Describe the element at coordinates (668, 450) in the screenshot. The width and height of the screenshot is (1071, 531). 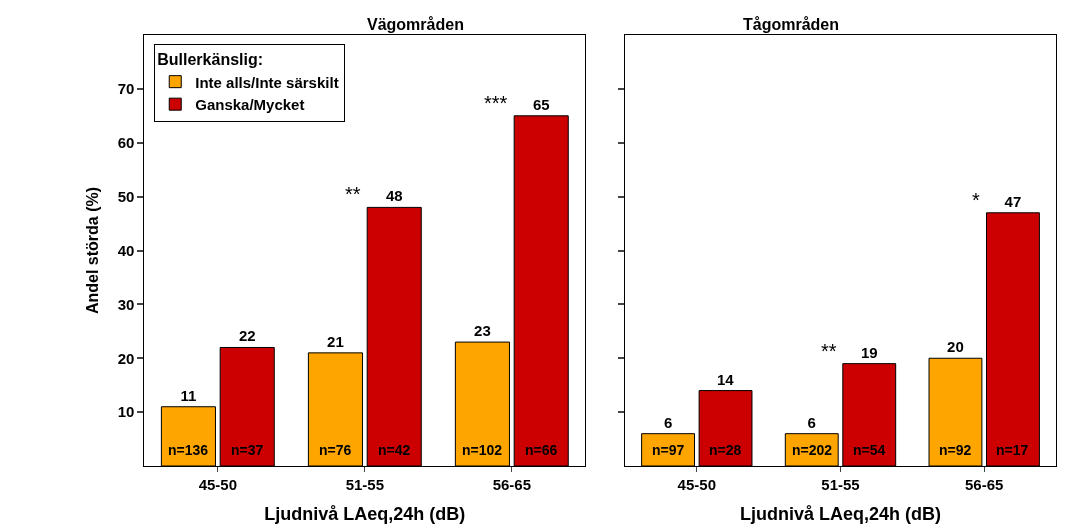
I see `annotation: n=97` at that location.